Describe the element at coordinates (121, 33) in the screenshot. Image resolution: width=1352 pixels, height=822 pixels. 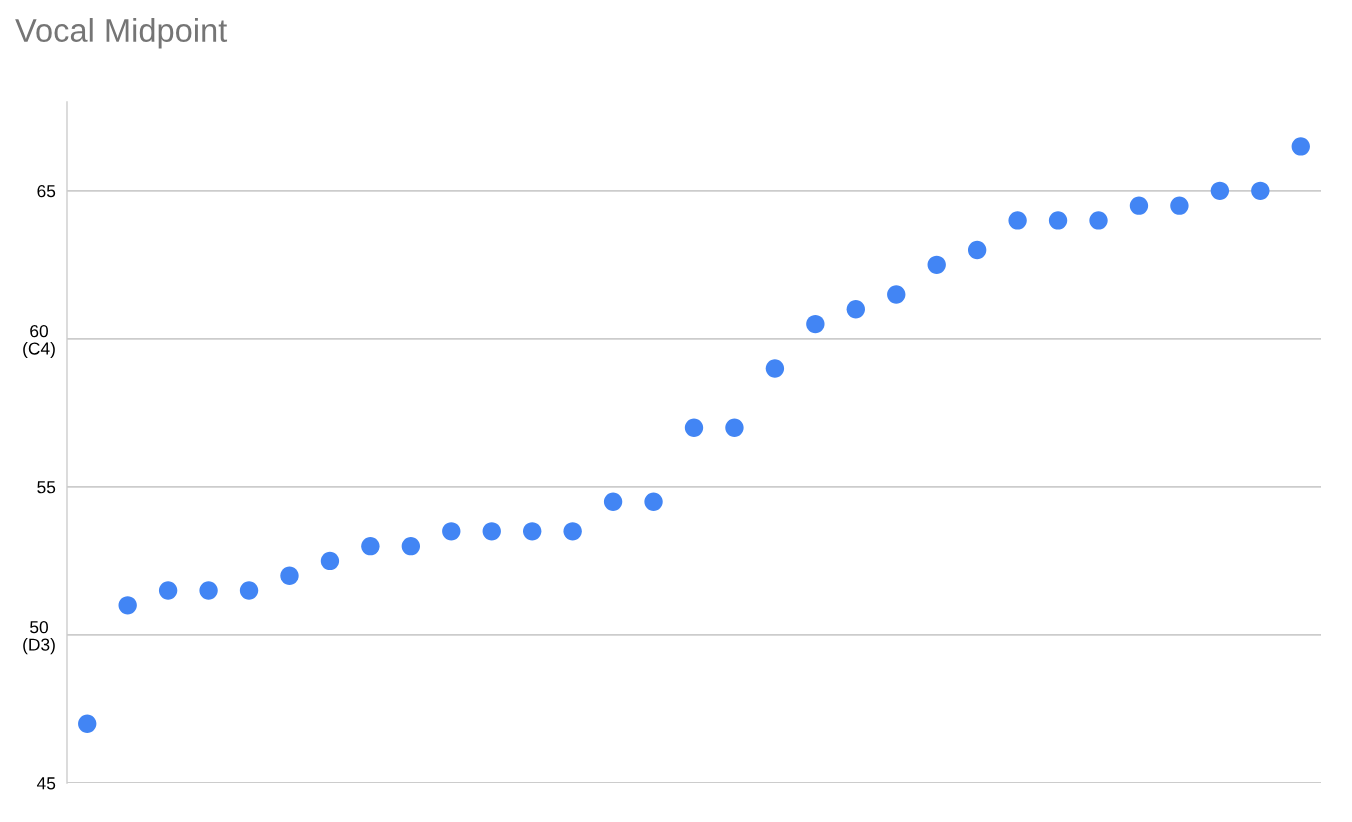
I see `chart-title: Vocal Midpoint` at that location.